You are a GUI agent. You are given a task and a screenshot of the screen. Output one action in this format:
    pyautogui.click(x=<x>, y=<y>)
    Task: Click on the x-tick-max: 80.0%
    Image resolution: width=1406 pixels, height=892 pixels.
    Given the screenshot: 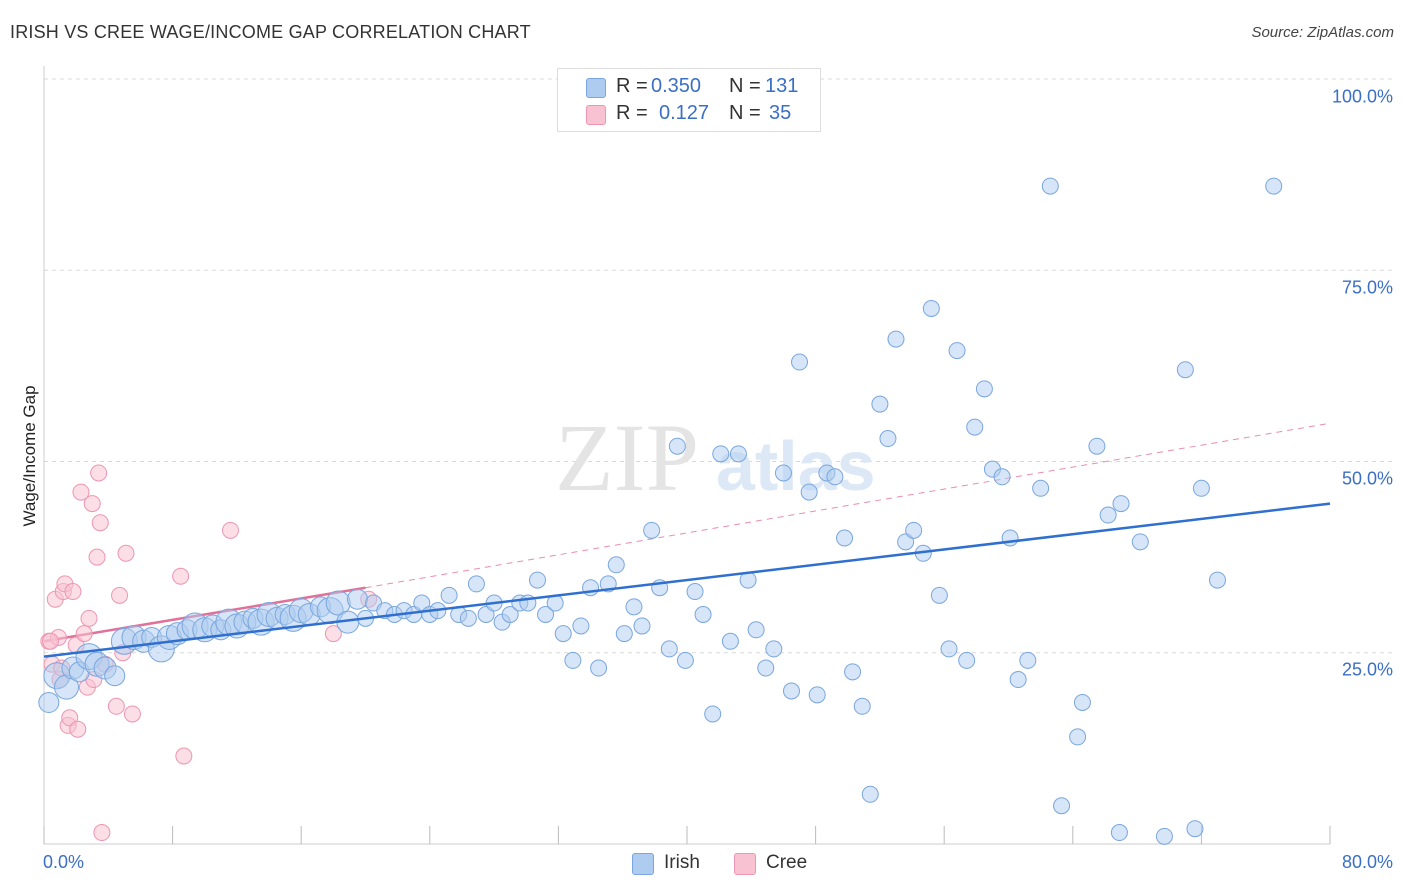 What is the action you would take?
    pyautogui.click(x=1367, y=862)
    